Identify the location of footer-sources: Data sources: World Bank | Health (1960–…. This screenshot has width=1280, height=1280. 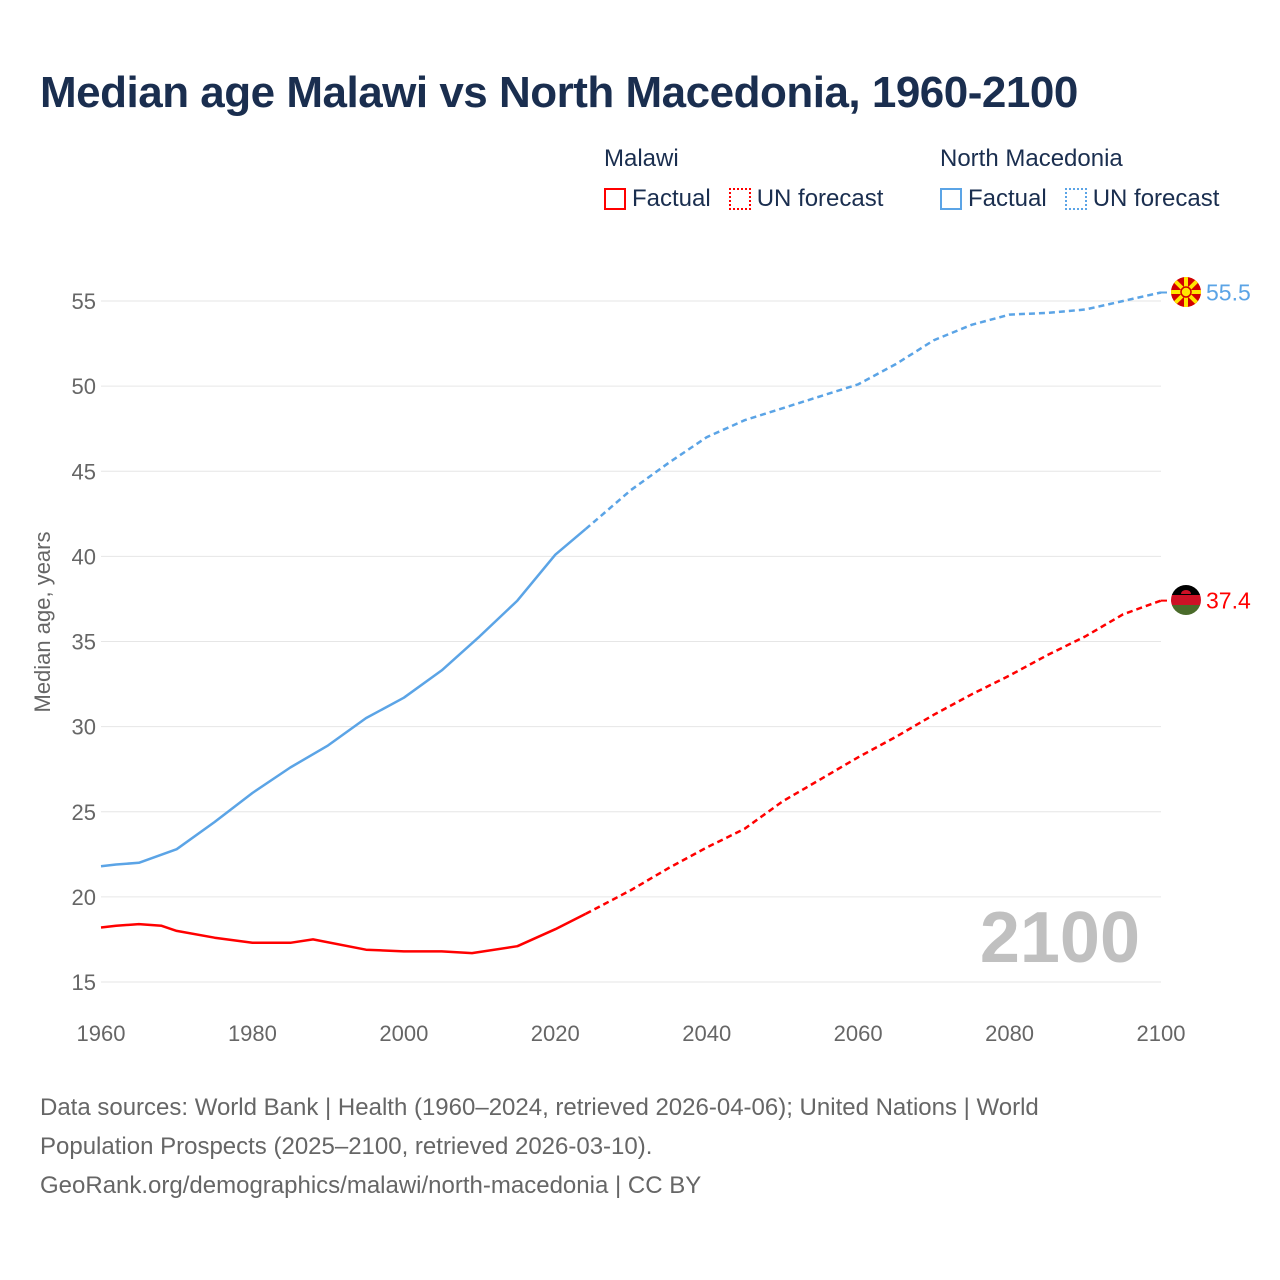
(615, 1146).